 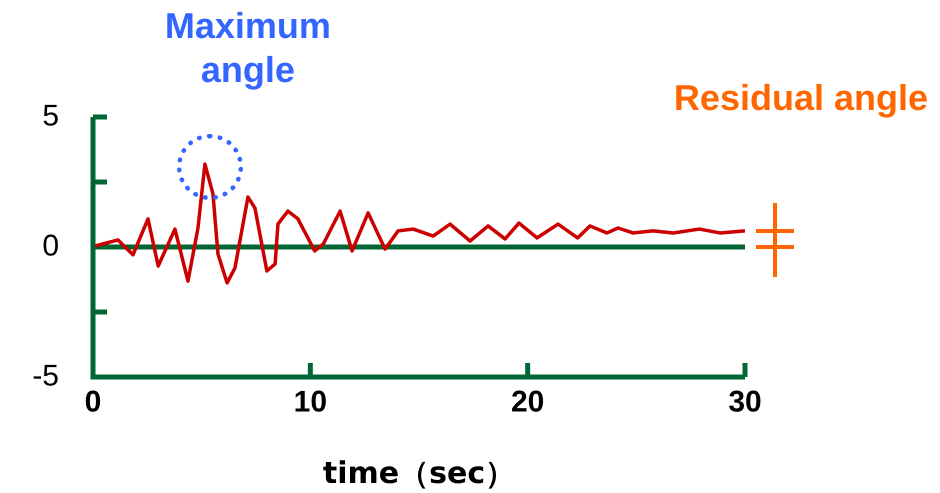 I want to click on y-tick-label: 5, so click(x=50, y=115).